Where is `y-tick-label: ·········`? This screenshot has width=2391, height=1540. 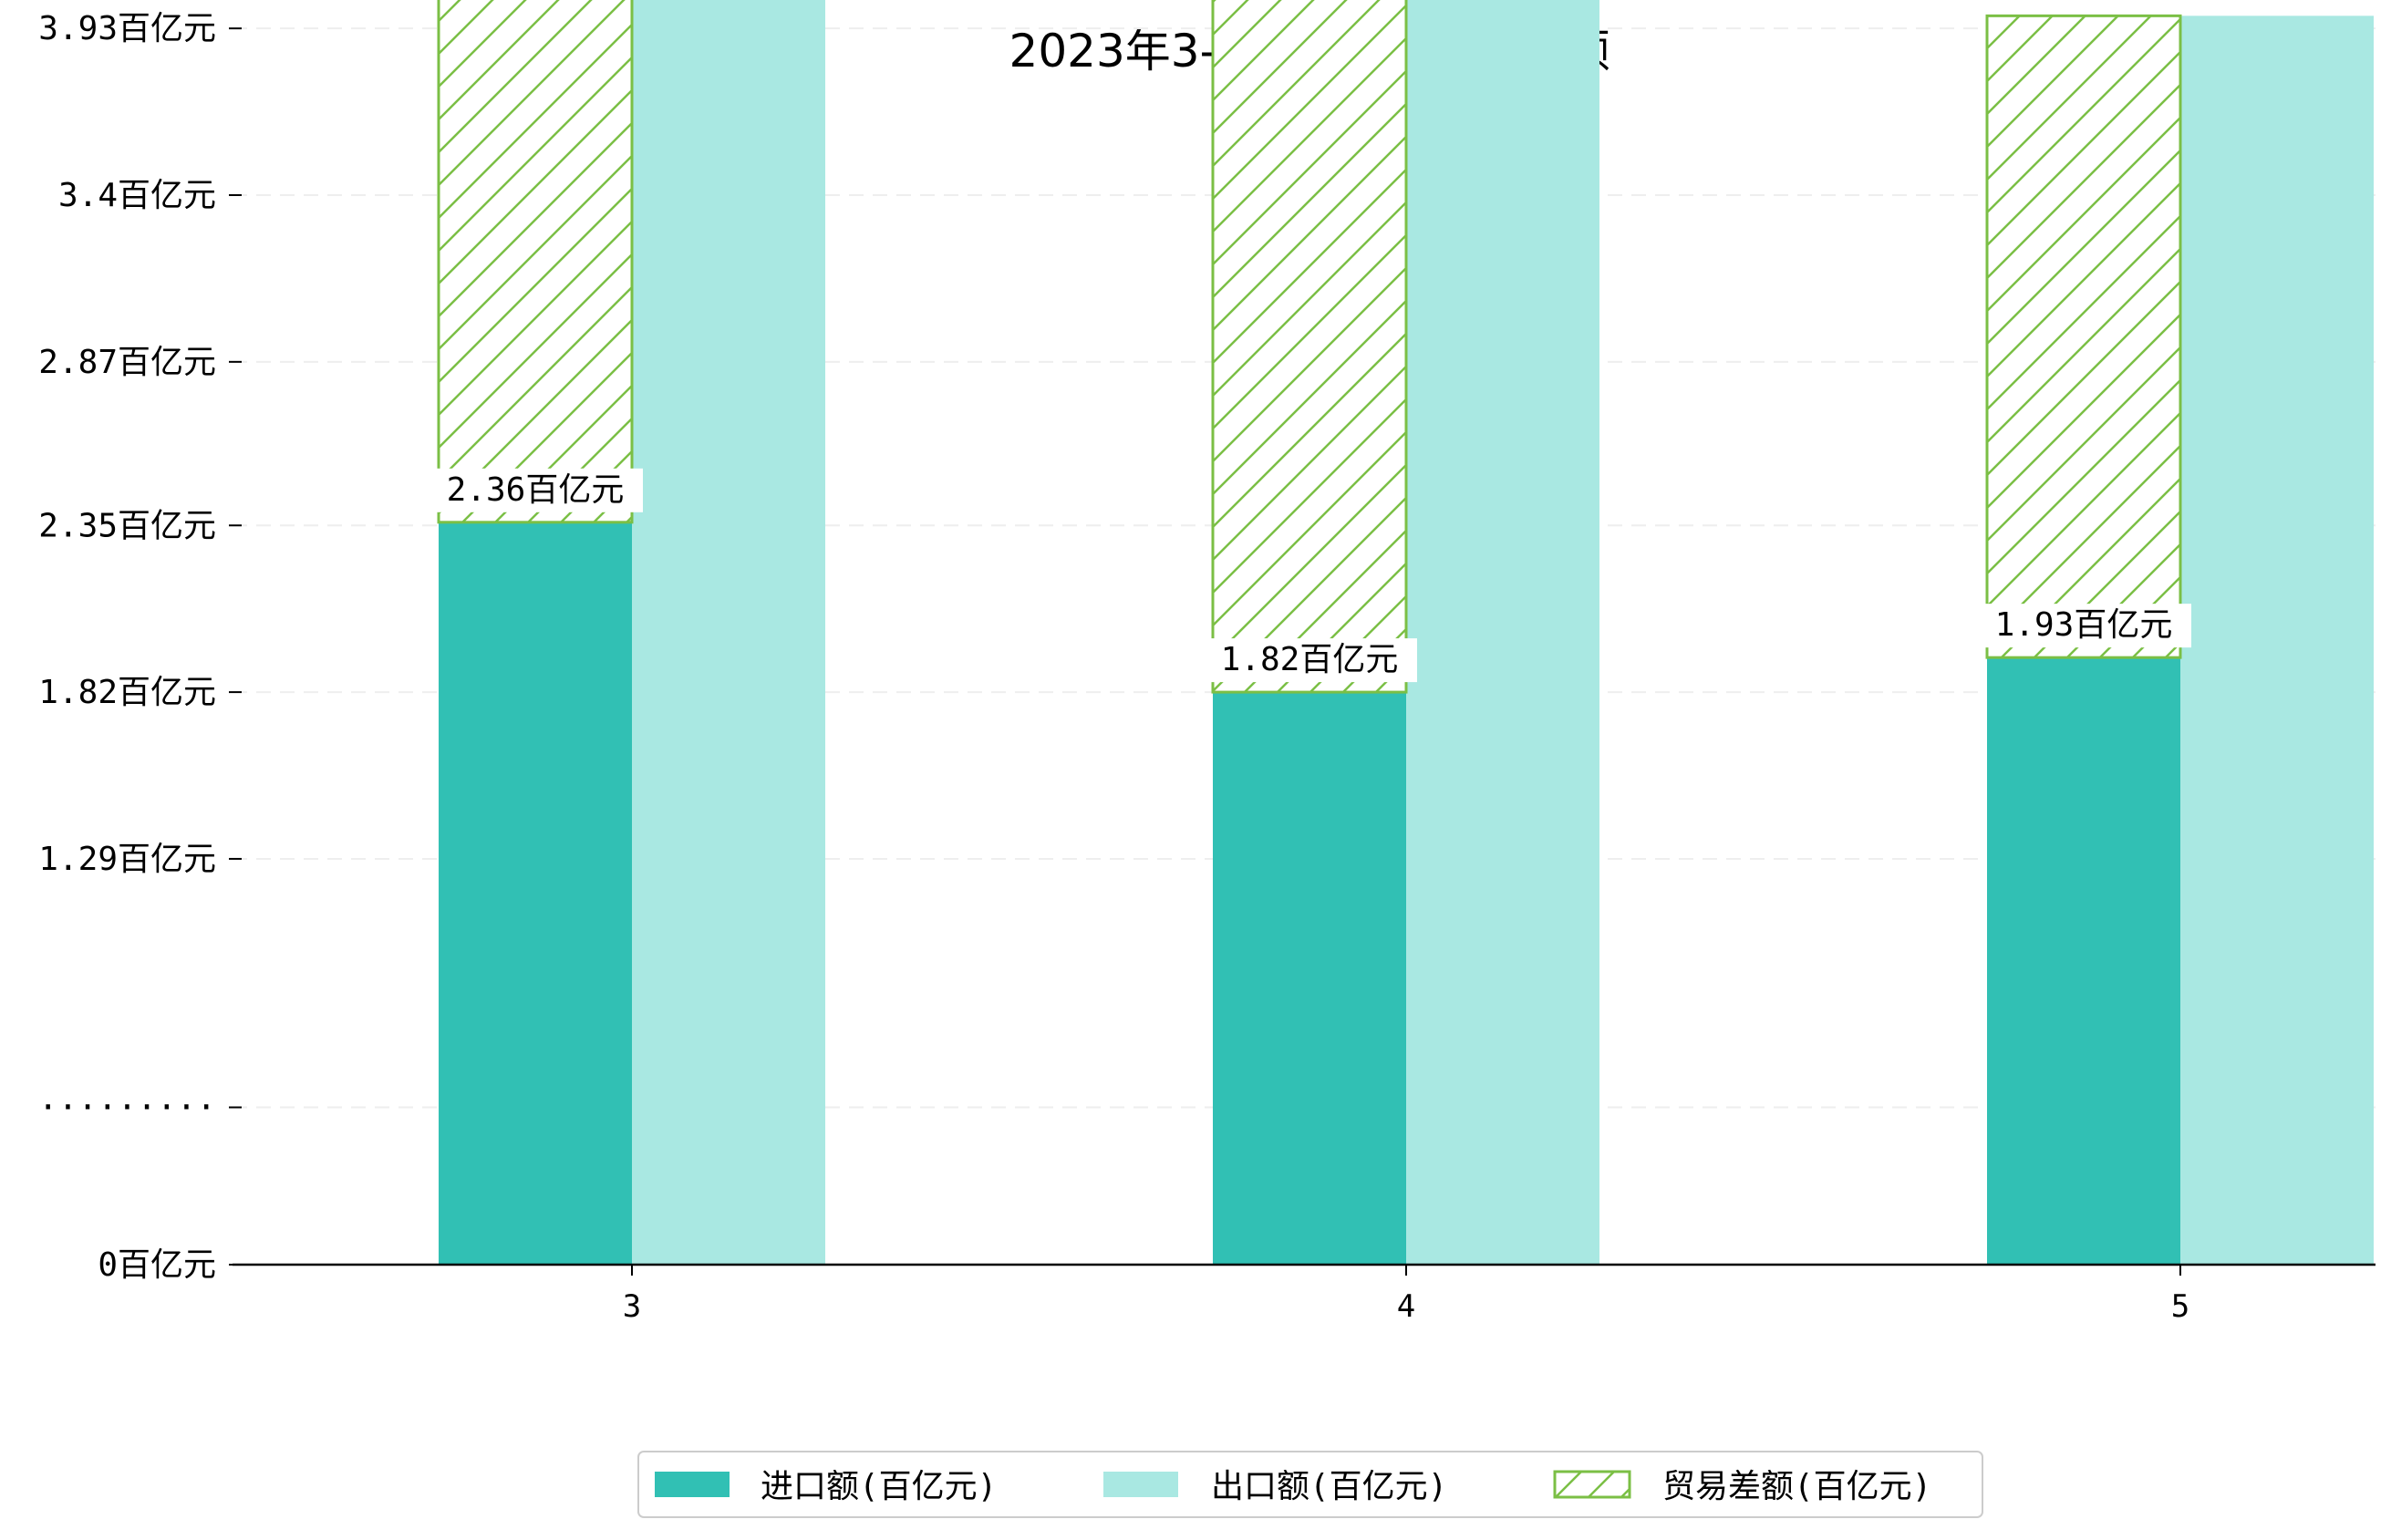
y-tick-label: ········· is located at coordinates (127, 1108).